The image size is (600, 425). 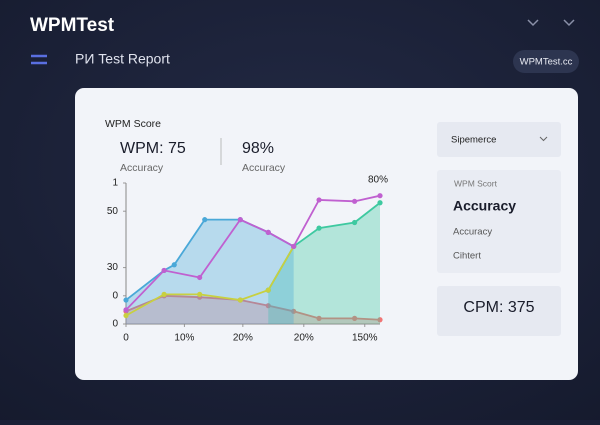 I want to click on stat-value: 98%, so click(x=258, y=148).